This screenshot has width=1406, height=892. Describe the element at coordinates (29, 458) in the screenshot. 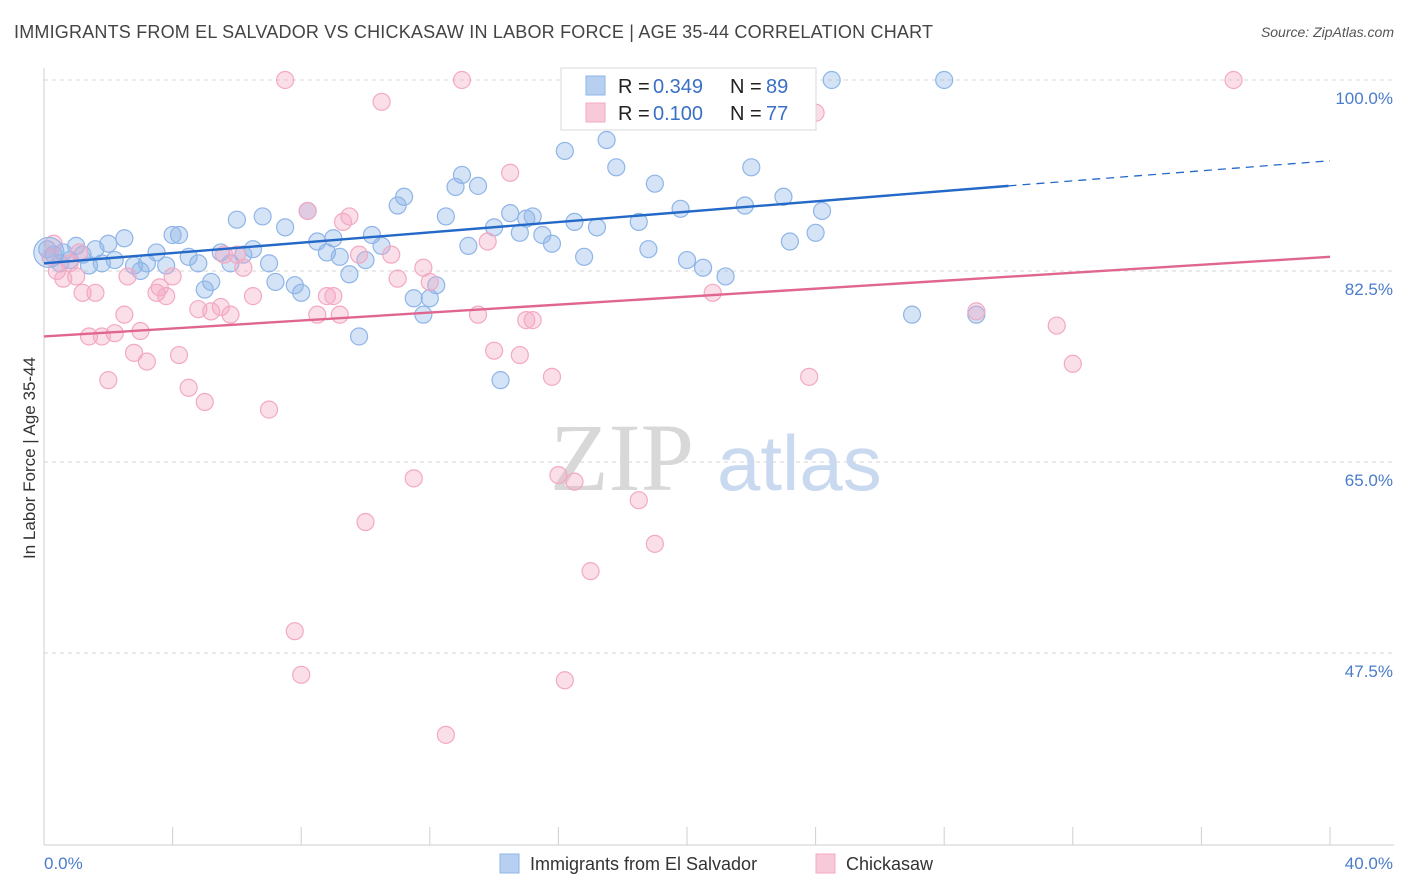

I see `y-axis-label: In Labor Force | Age 35-44` at that location.